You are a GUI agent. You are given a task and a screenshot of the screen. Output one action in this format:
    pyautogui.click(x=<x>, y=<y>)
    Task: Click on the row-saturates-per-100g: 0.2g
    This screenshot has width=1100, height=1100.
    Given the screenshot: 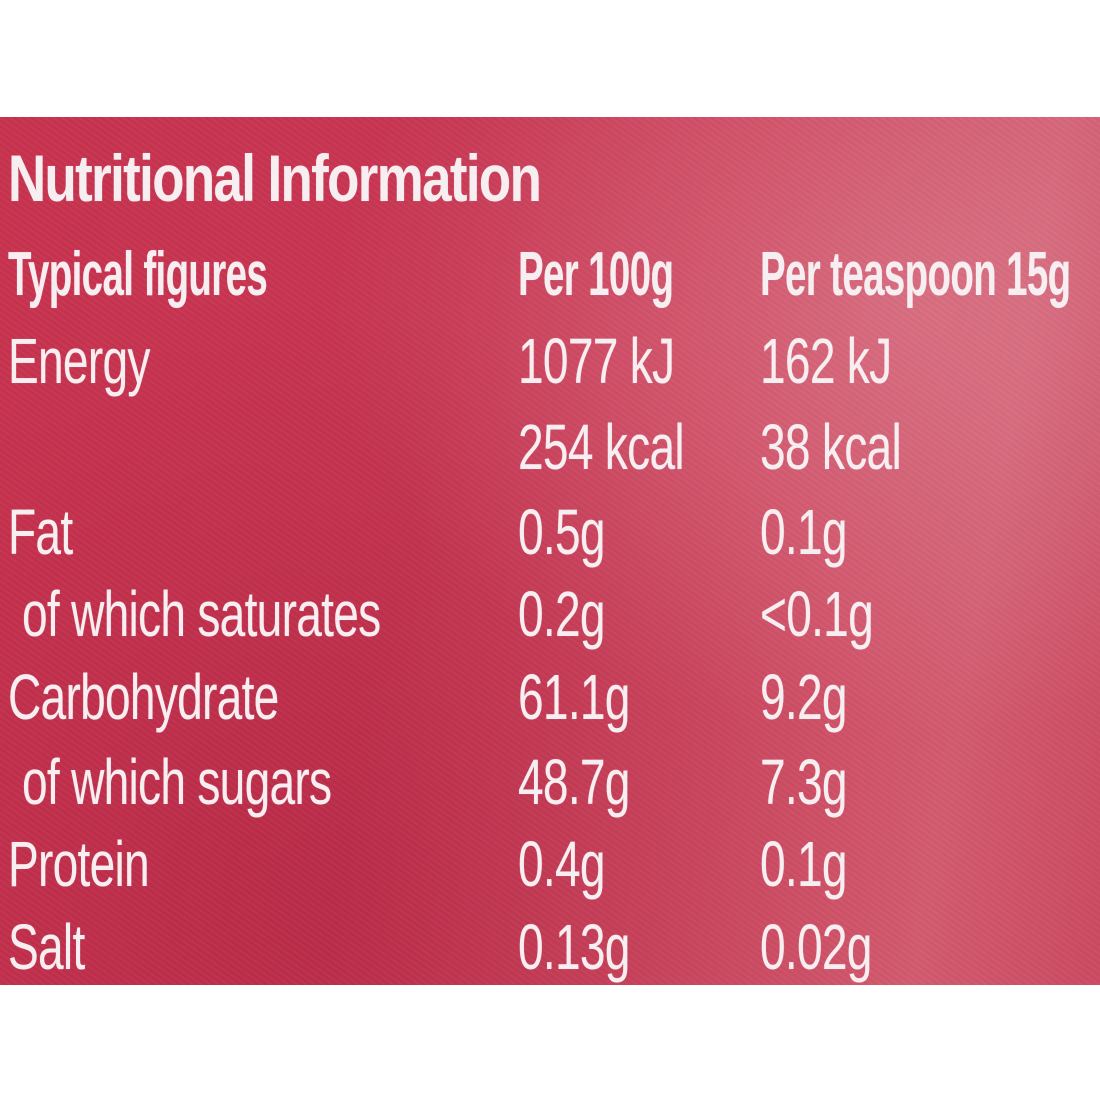 What is the action you would take?
    pyautogui.click(x=562, y=614)
    